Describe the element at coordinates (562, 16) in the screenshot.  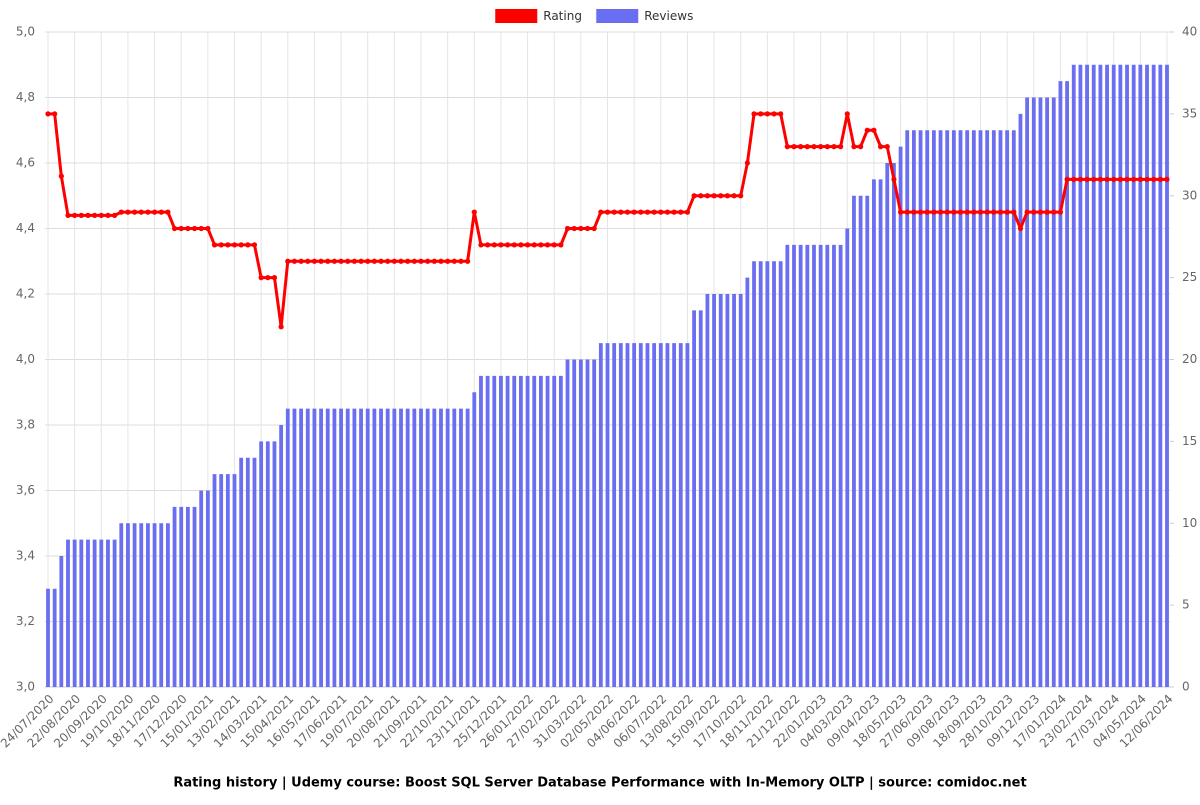
I see `legend-label: Rating` at that location.